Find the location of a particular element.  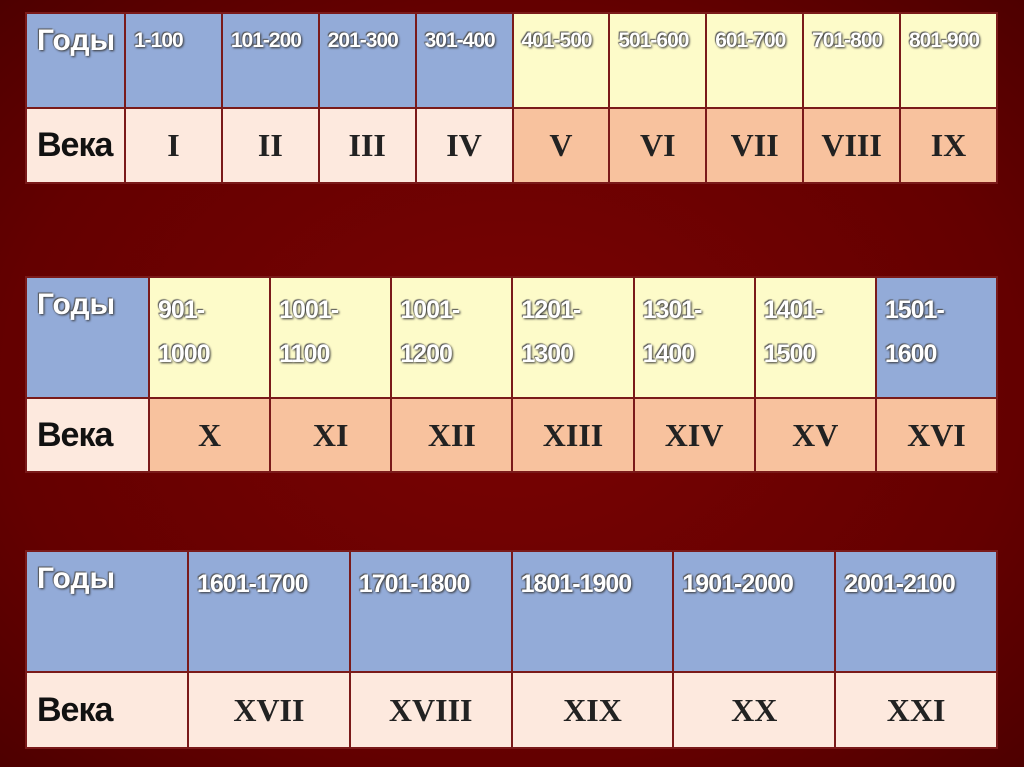

year-cell: 601-700 is located at coordinates (755, 60).